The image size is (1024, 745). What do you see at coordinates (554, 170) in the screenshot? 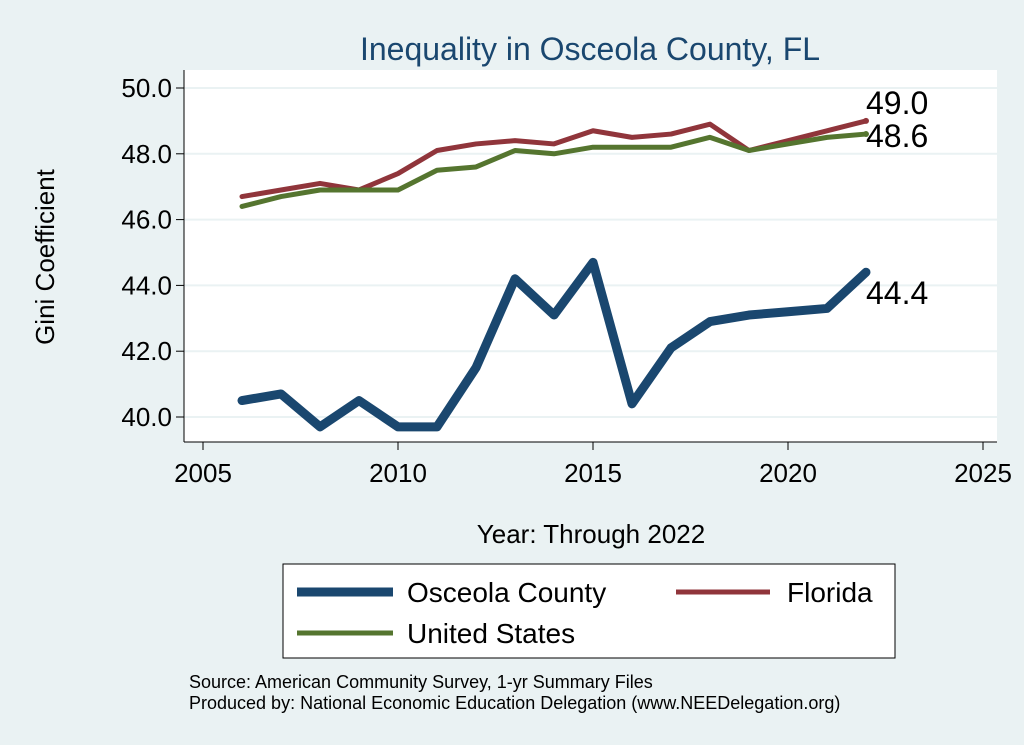
I see `series-line-united-states` at bounding box center [554, 170].